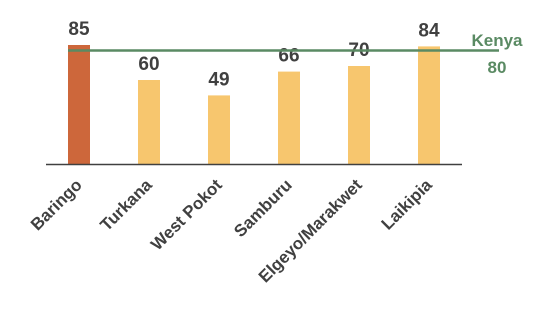 This screenshot has height=324, width=555. I want to click on value-label: 66, so click(288, 56).